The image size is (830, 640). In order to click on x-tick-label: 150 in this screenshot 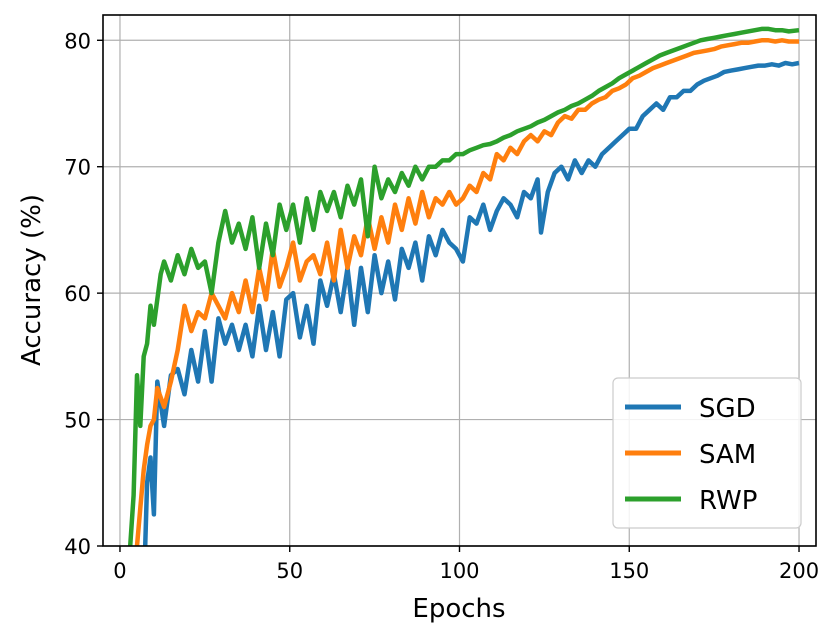, I will do `click(629, 571)`.